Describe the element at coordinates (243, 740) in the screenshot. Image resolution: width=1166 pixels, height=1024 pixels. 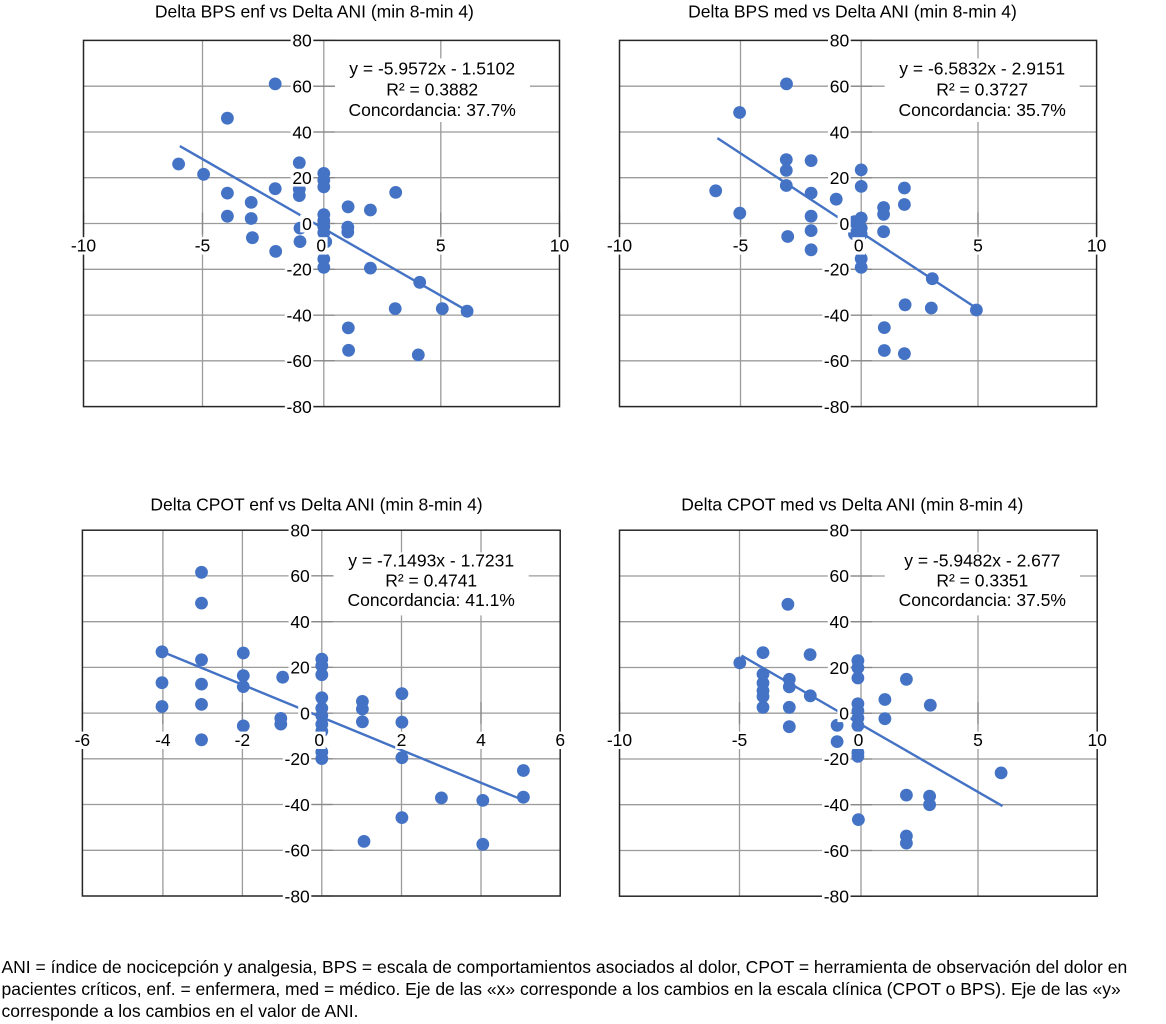
I see `svg-text: -2` at that location.